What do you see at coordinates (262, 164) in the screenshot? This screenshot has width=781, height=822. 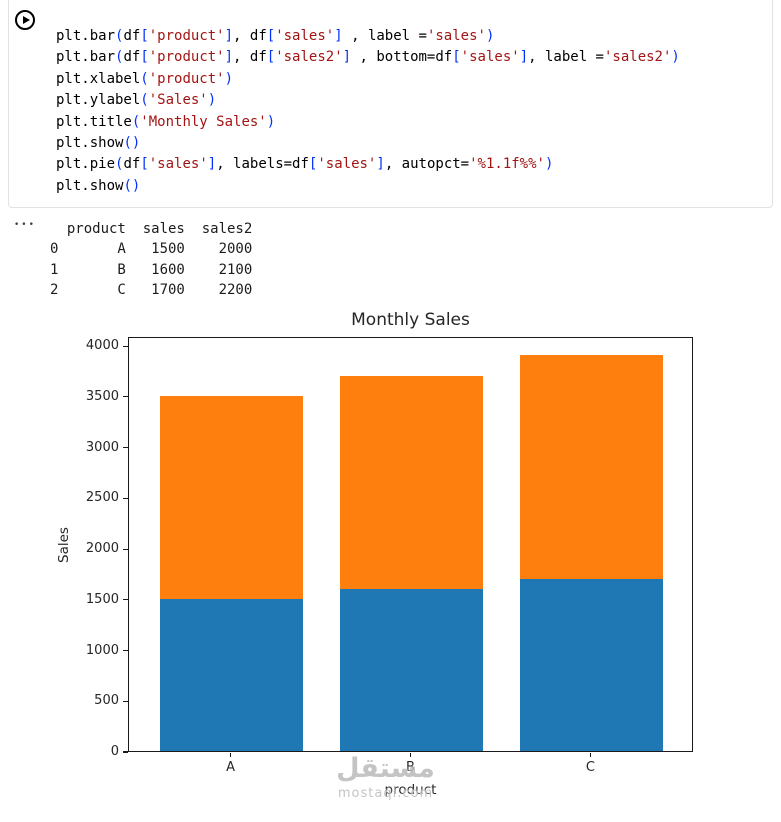 I see `code-token: , labels=df` at bounding box center [262, 164].